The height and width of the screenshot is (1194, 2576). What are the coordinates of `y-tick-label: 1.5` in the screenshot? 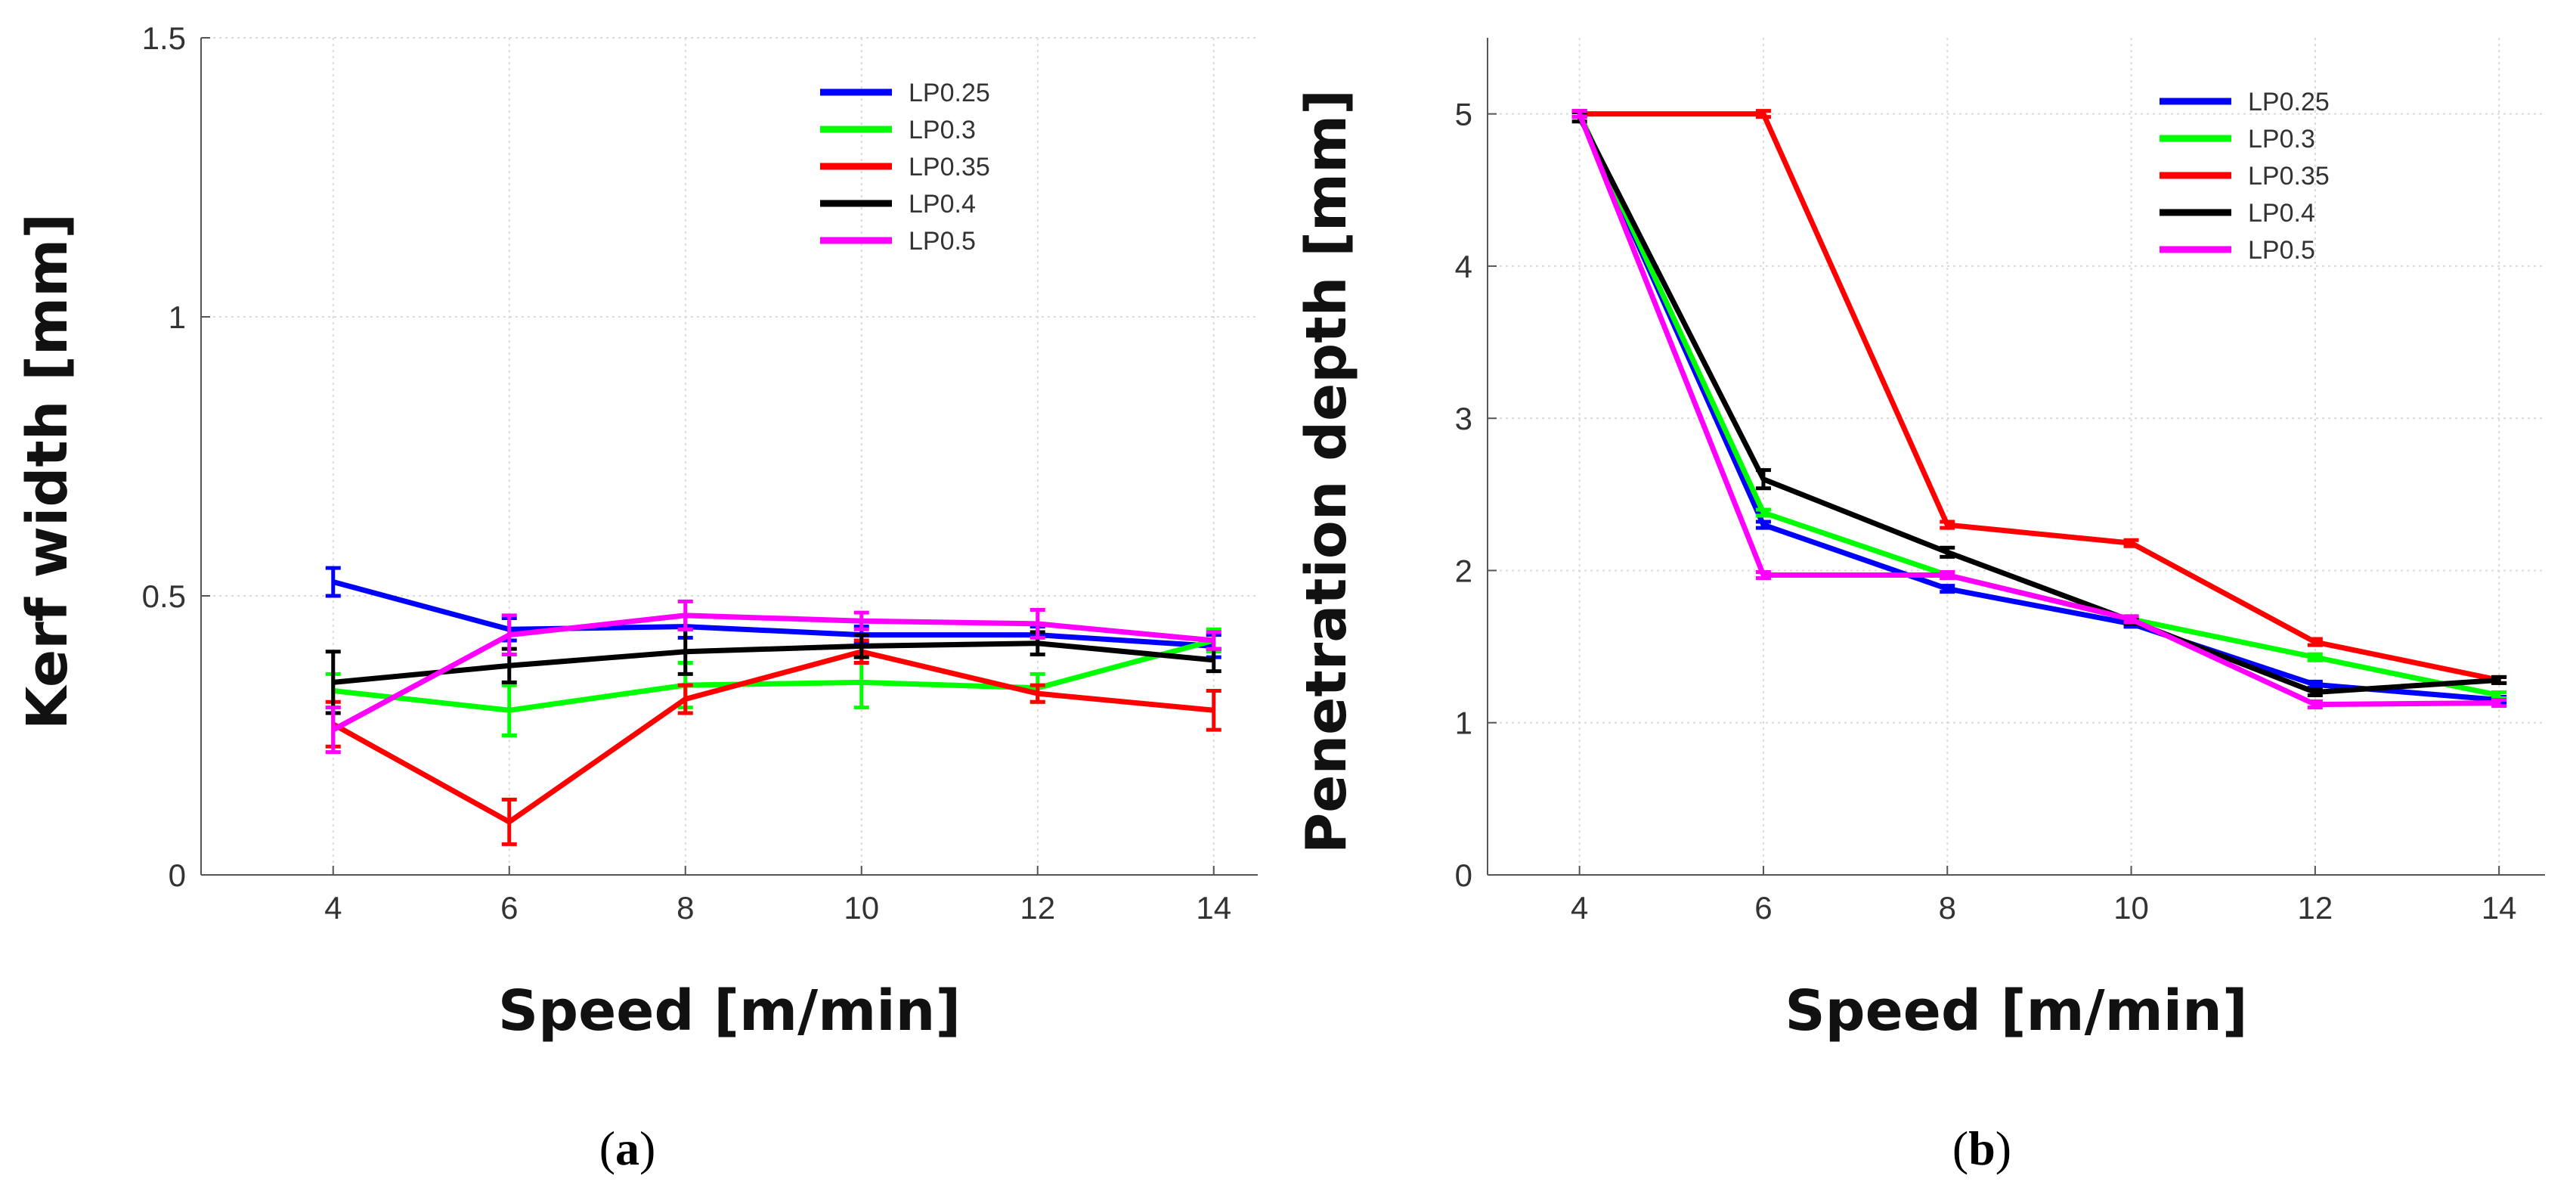 It's located at (164, 38).